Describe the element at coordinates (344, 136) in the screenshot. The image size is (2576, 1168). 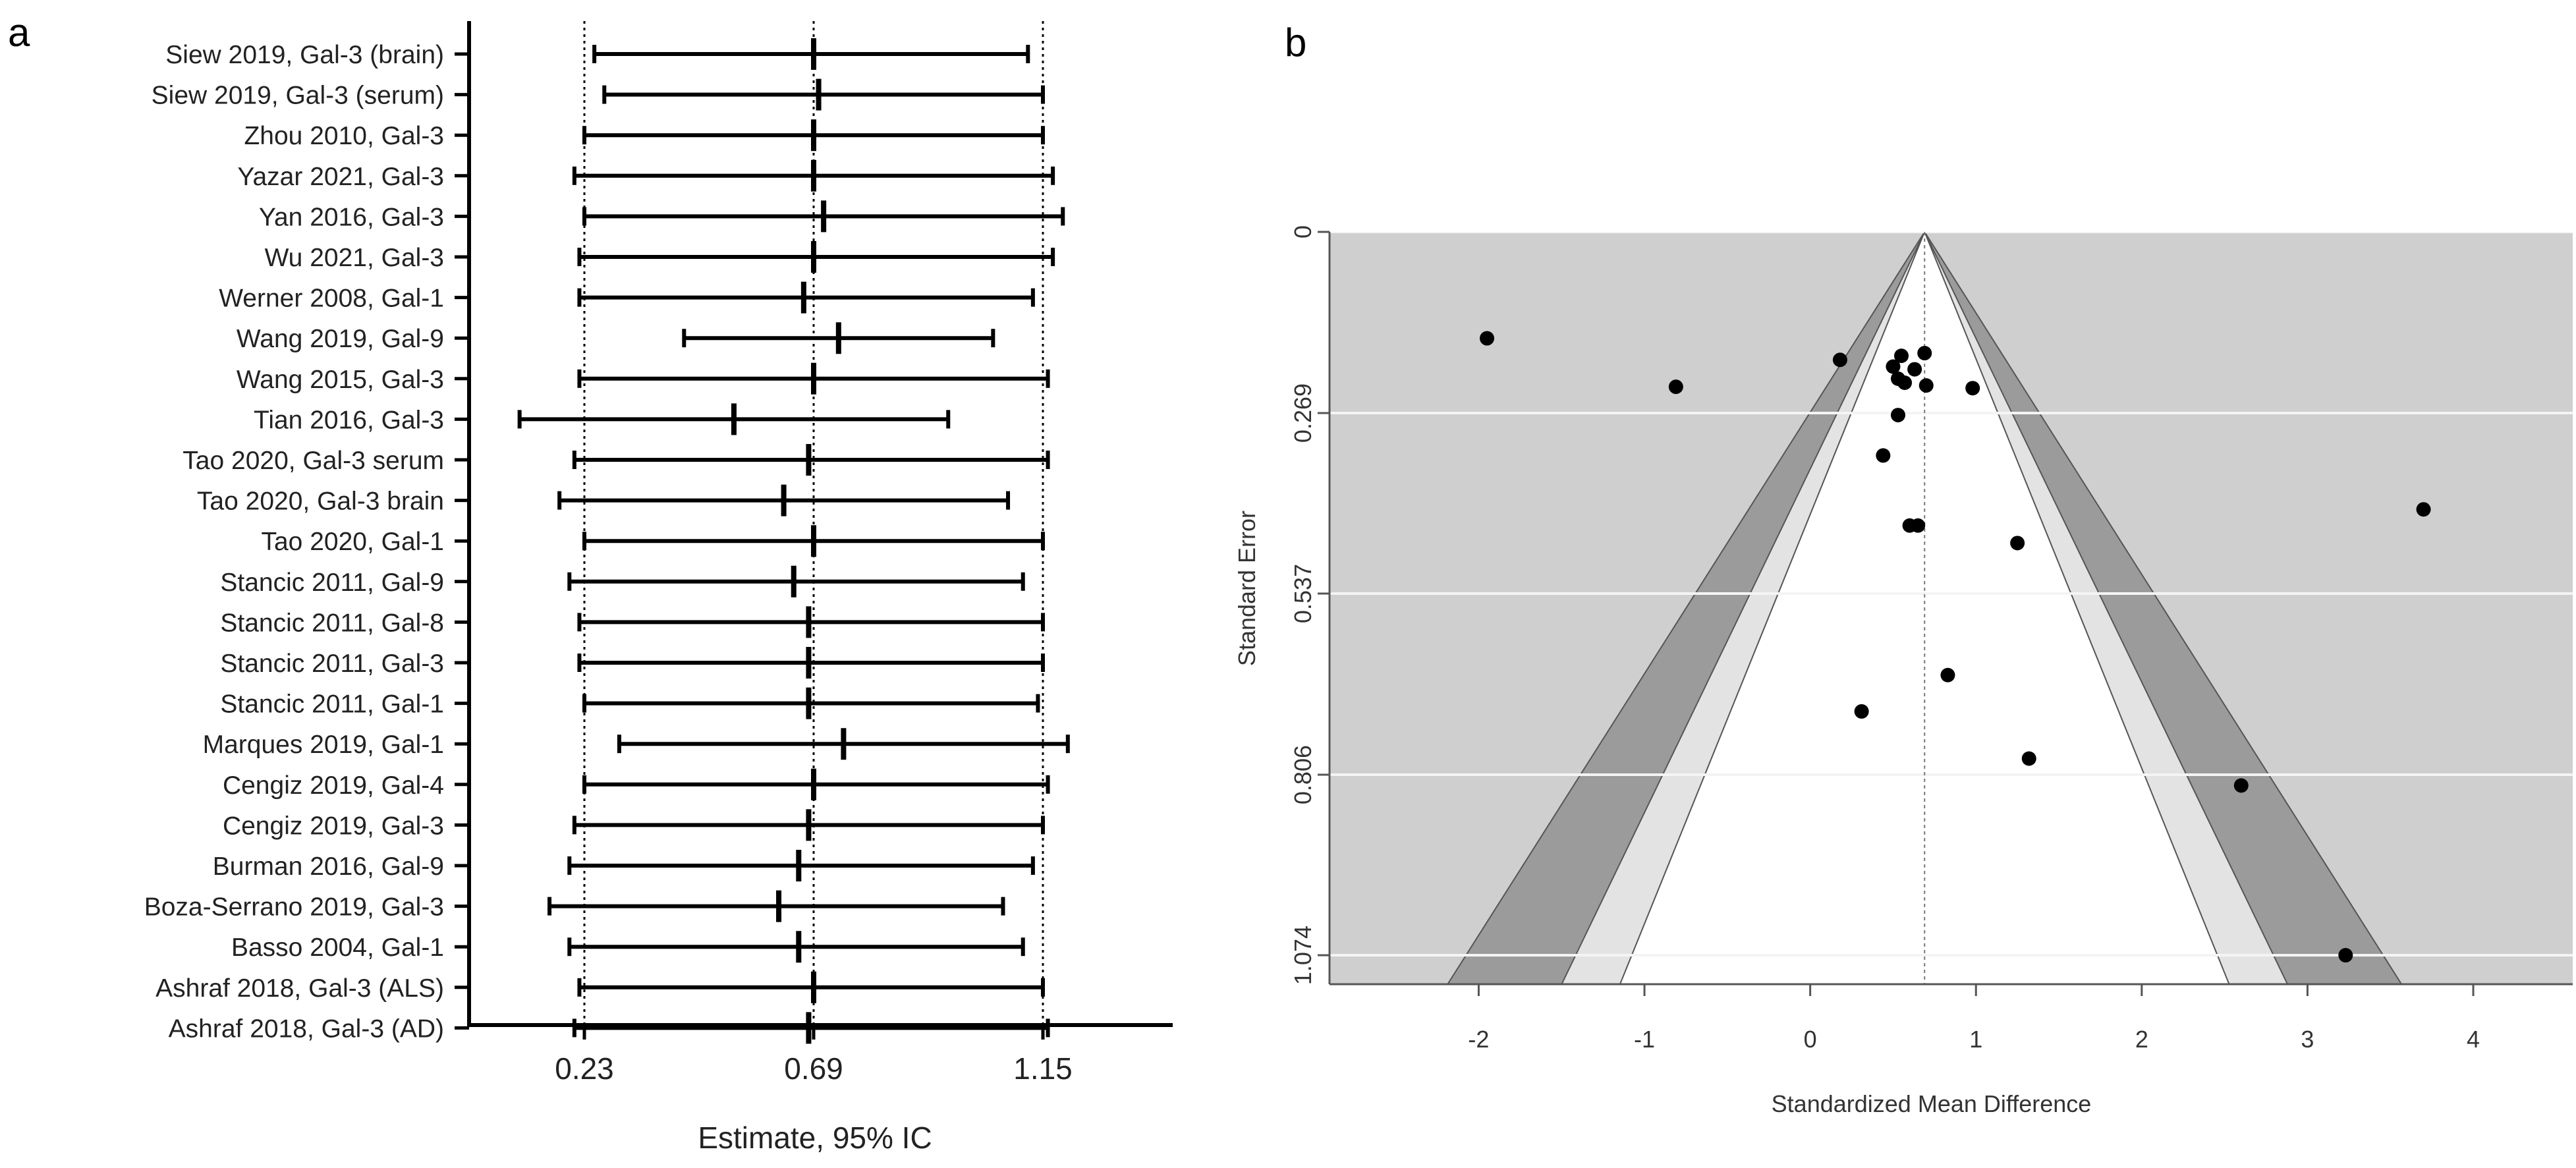
I see `study-label: Zhou 2010, Gal-3` at that location.